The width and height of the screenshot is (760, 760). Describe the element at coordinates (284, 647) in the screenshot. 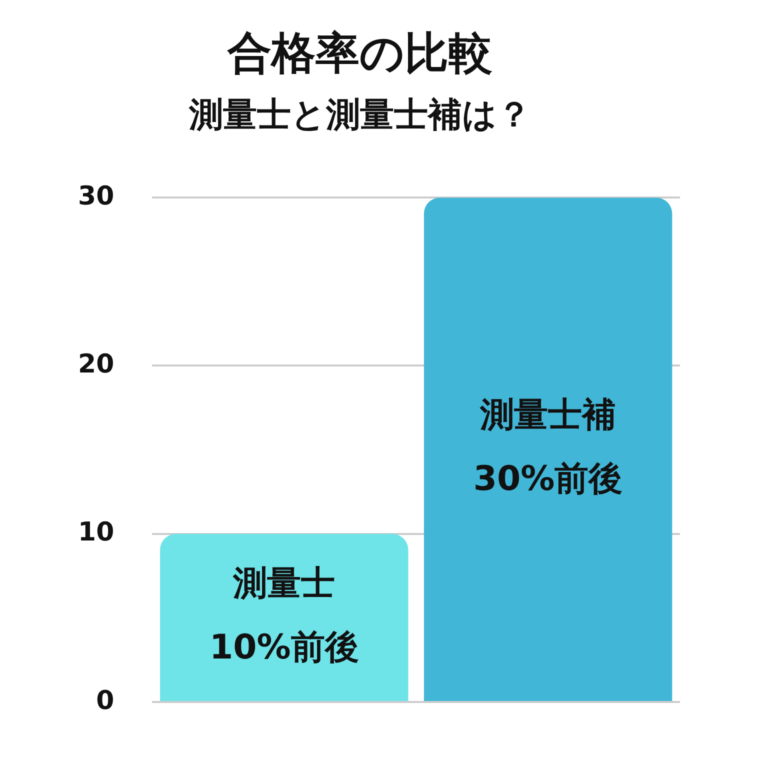

I see `data-label: 10%前後` at that location.